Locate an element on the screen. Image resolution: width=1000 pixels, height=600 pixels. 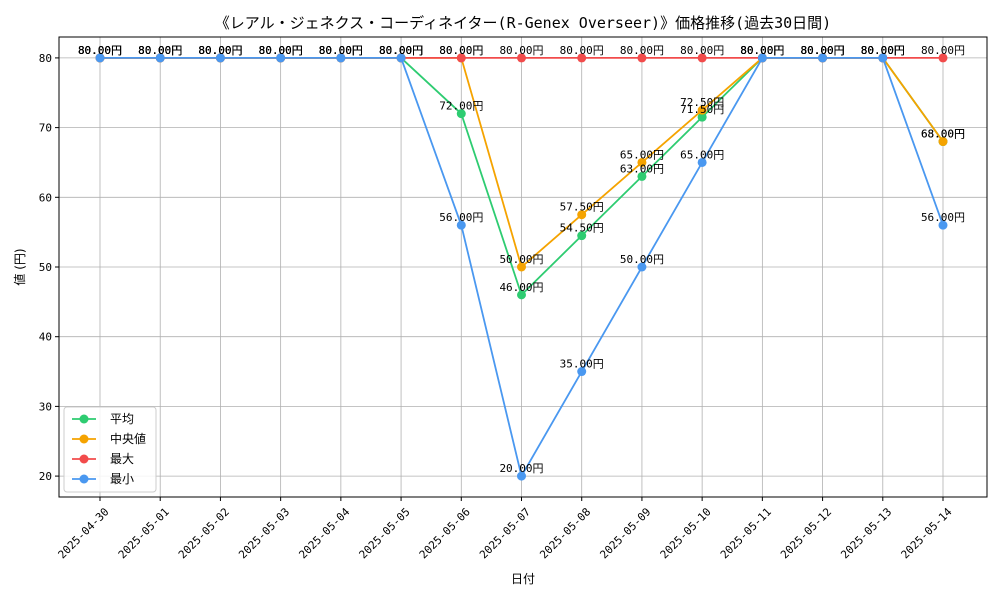
x-tick-label: 2025-05-12 is located at coordinates (806, 533).